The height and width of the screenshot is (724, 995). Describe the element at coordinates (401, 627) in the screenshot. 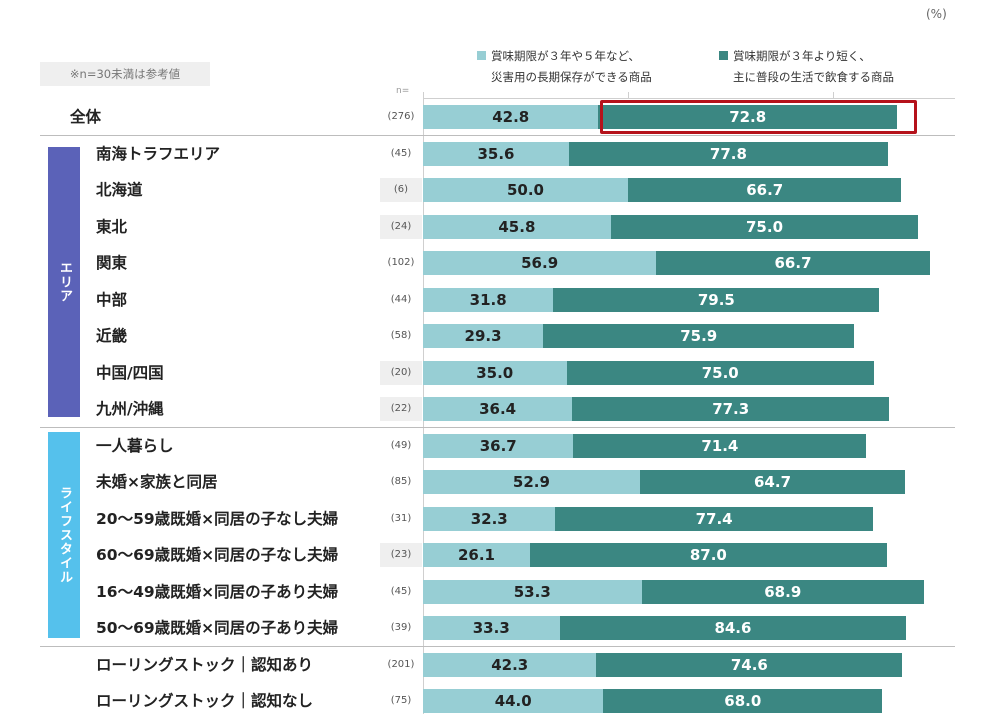

I see `row-n-value: (39)` at that location.